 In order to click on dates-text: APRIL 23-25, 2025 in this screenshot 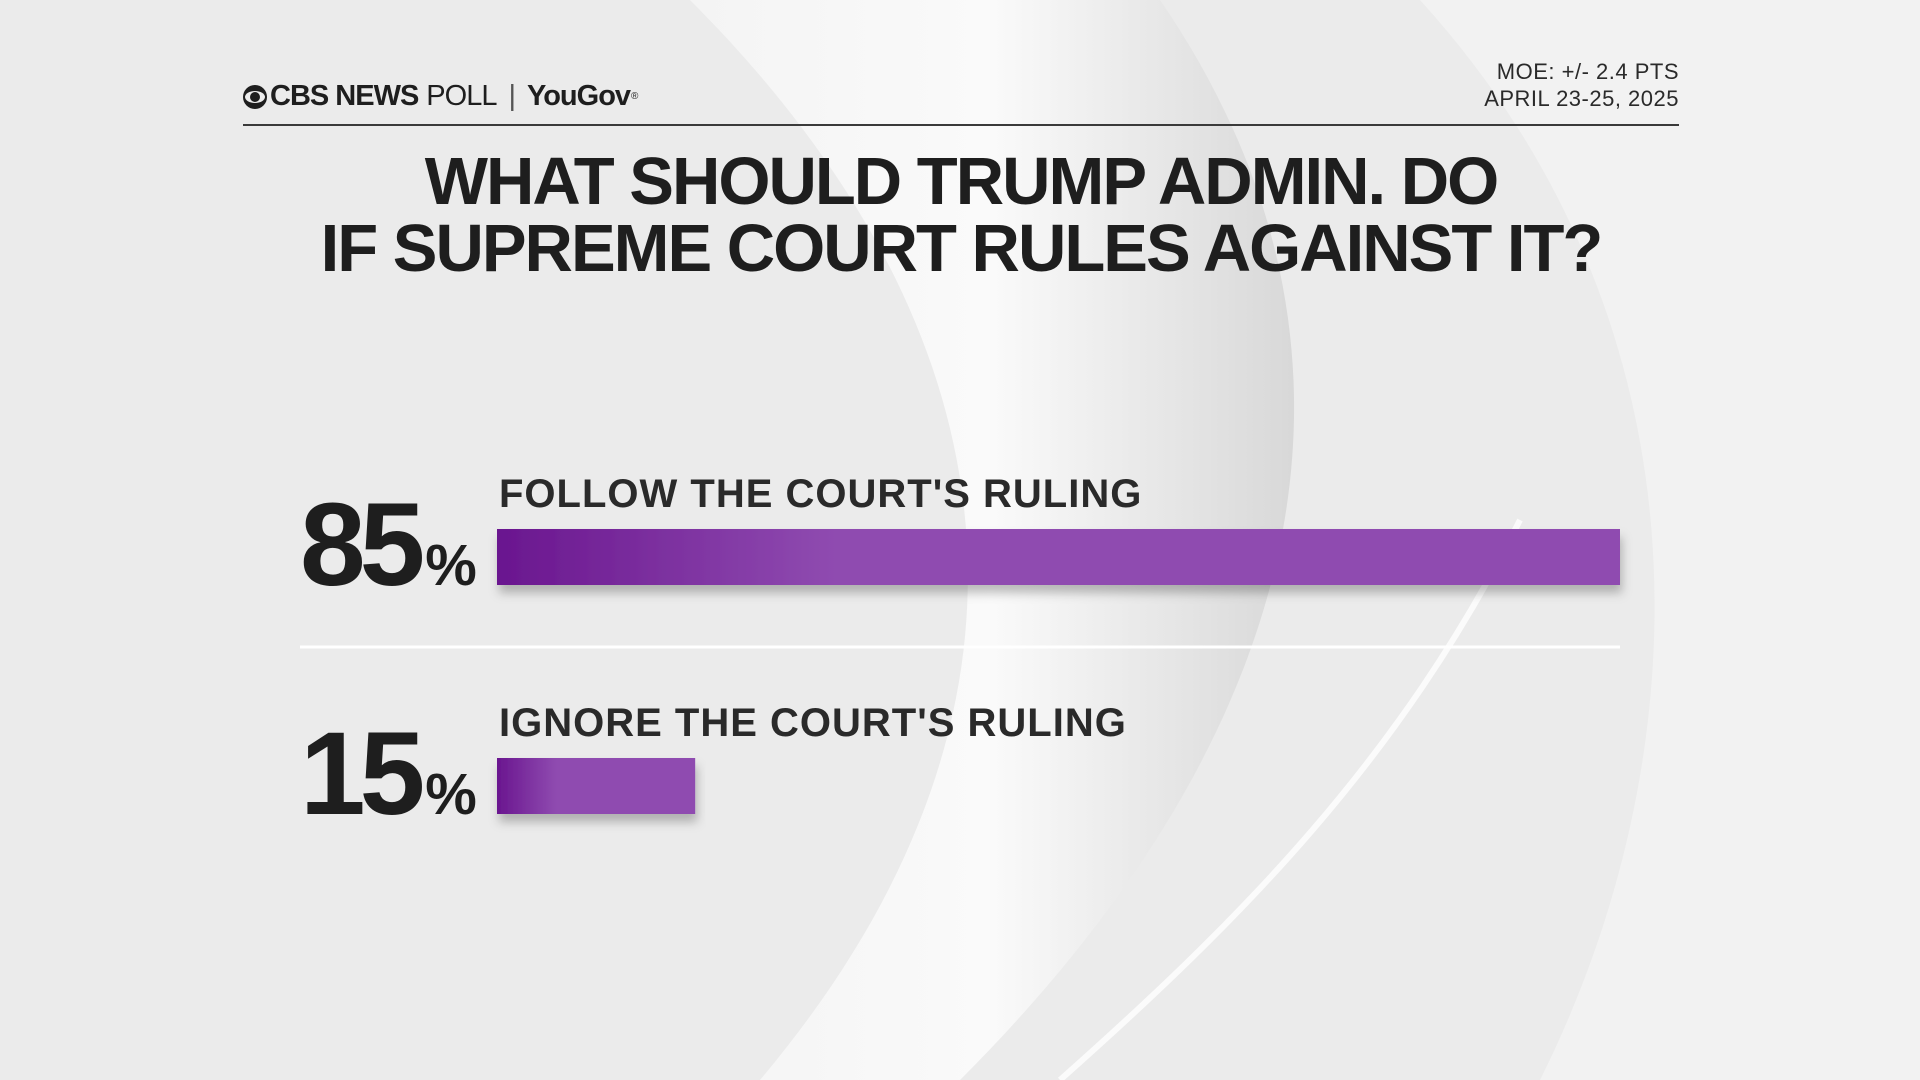, I will do `click(1581, 98)`.